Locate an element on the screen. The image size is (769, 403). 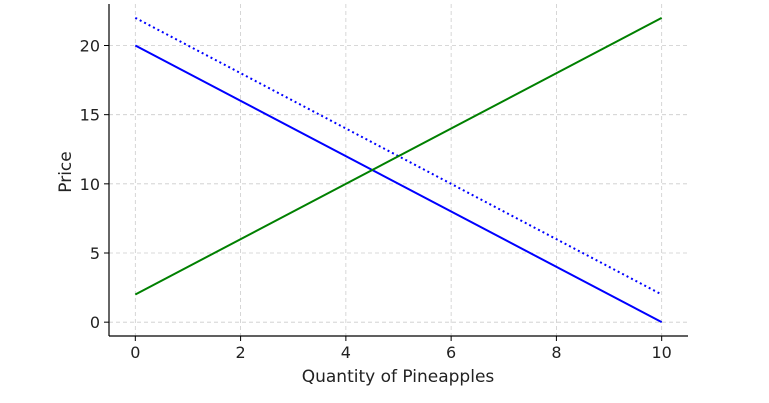
x-tick-label: 10 is located at coordinates (662, 352).